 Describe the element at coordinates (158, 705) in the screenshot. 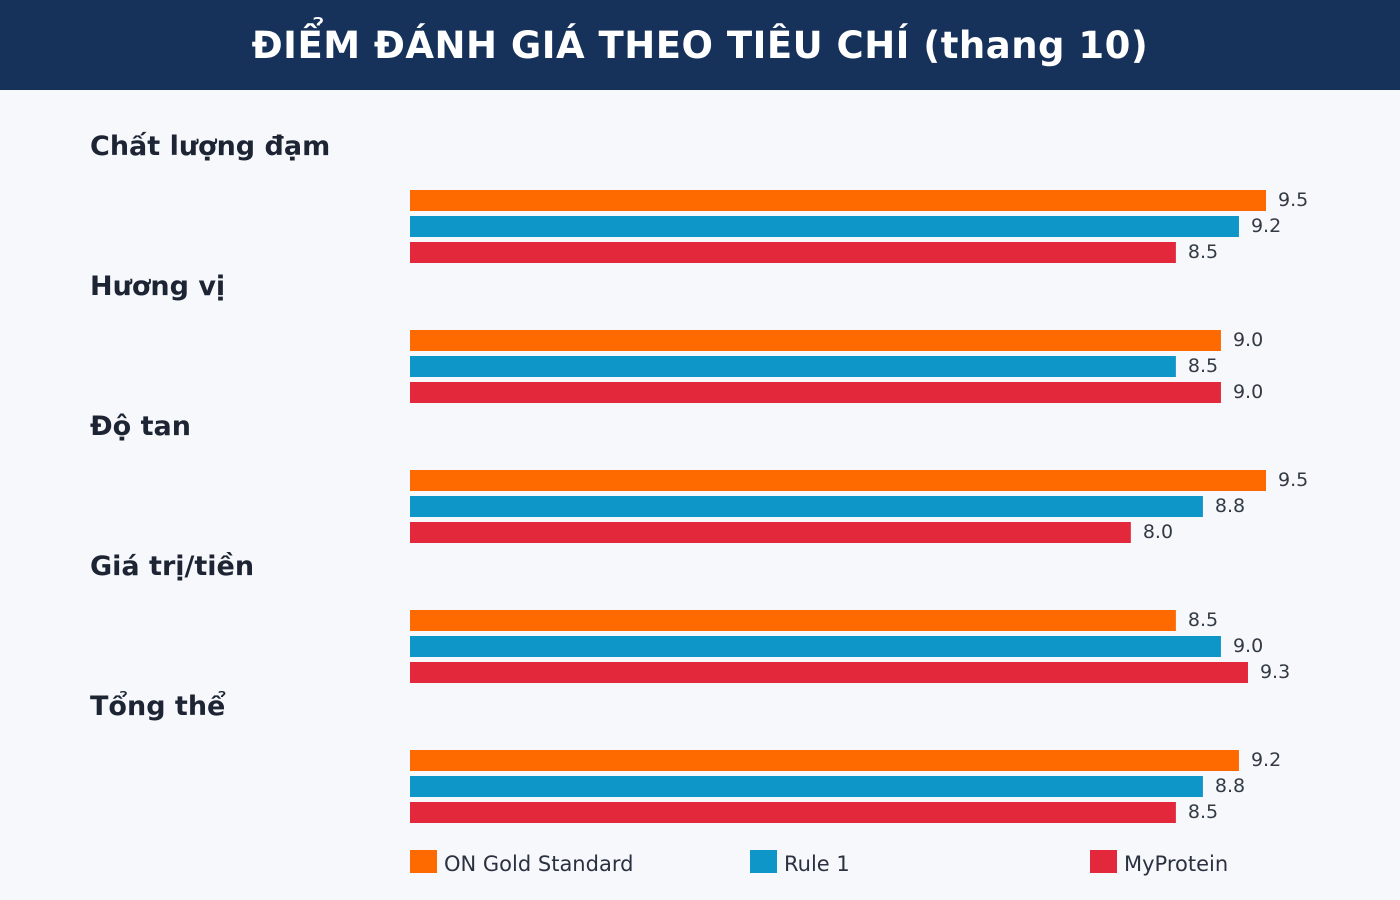

I see `category-label: Tổng thể` at that location.